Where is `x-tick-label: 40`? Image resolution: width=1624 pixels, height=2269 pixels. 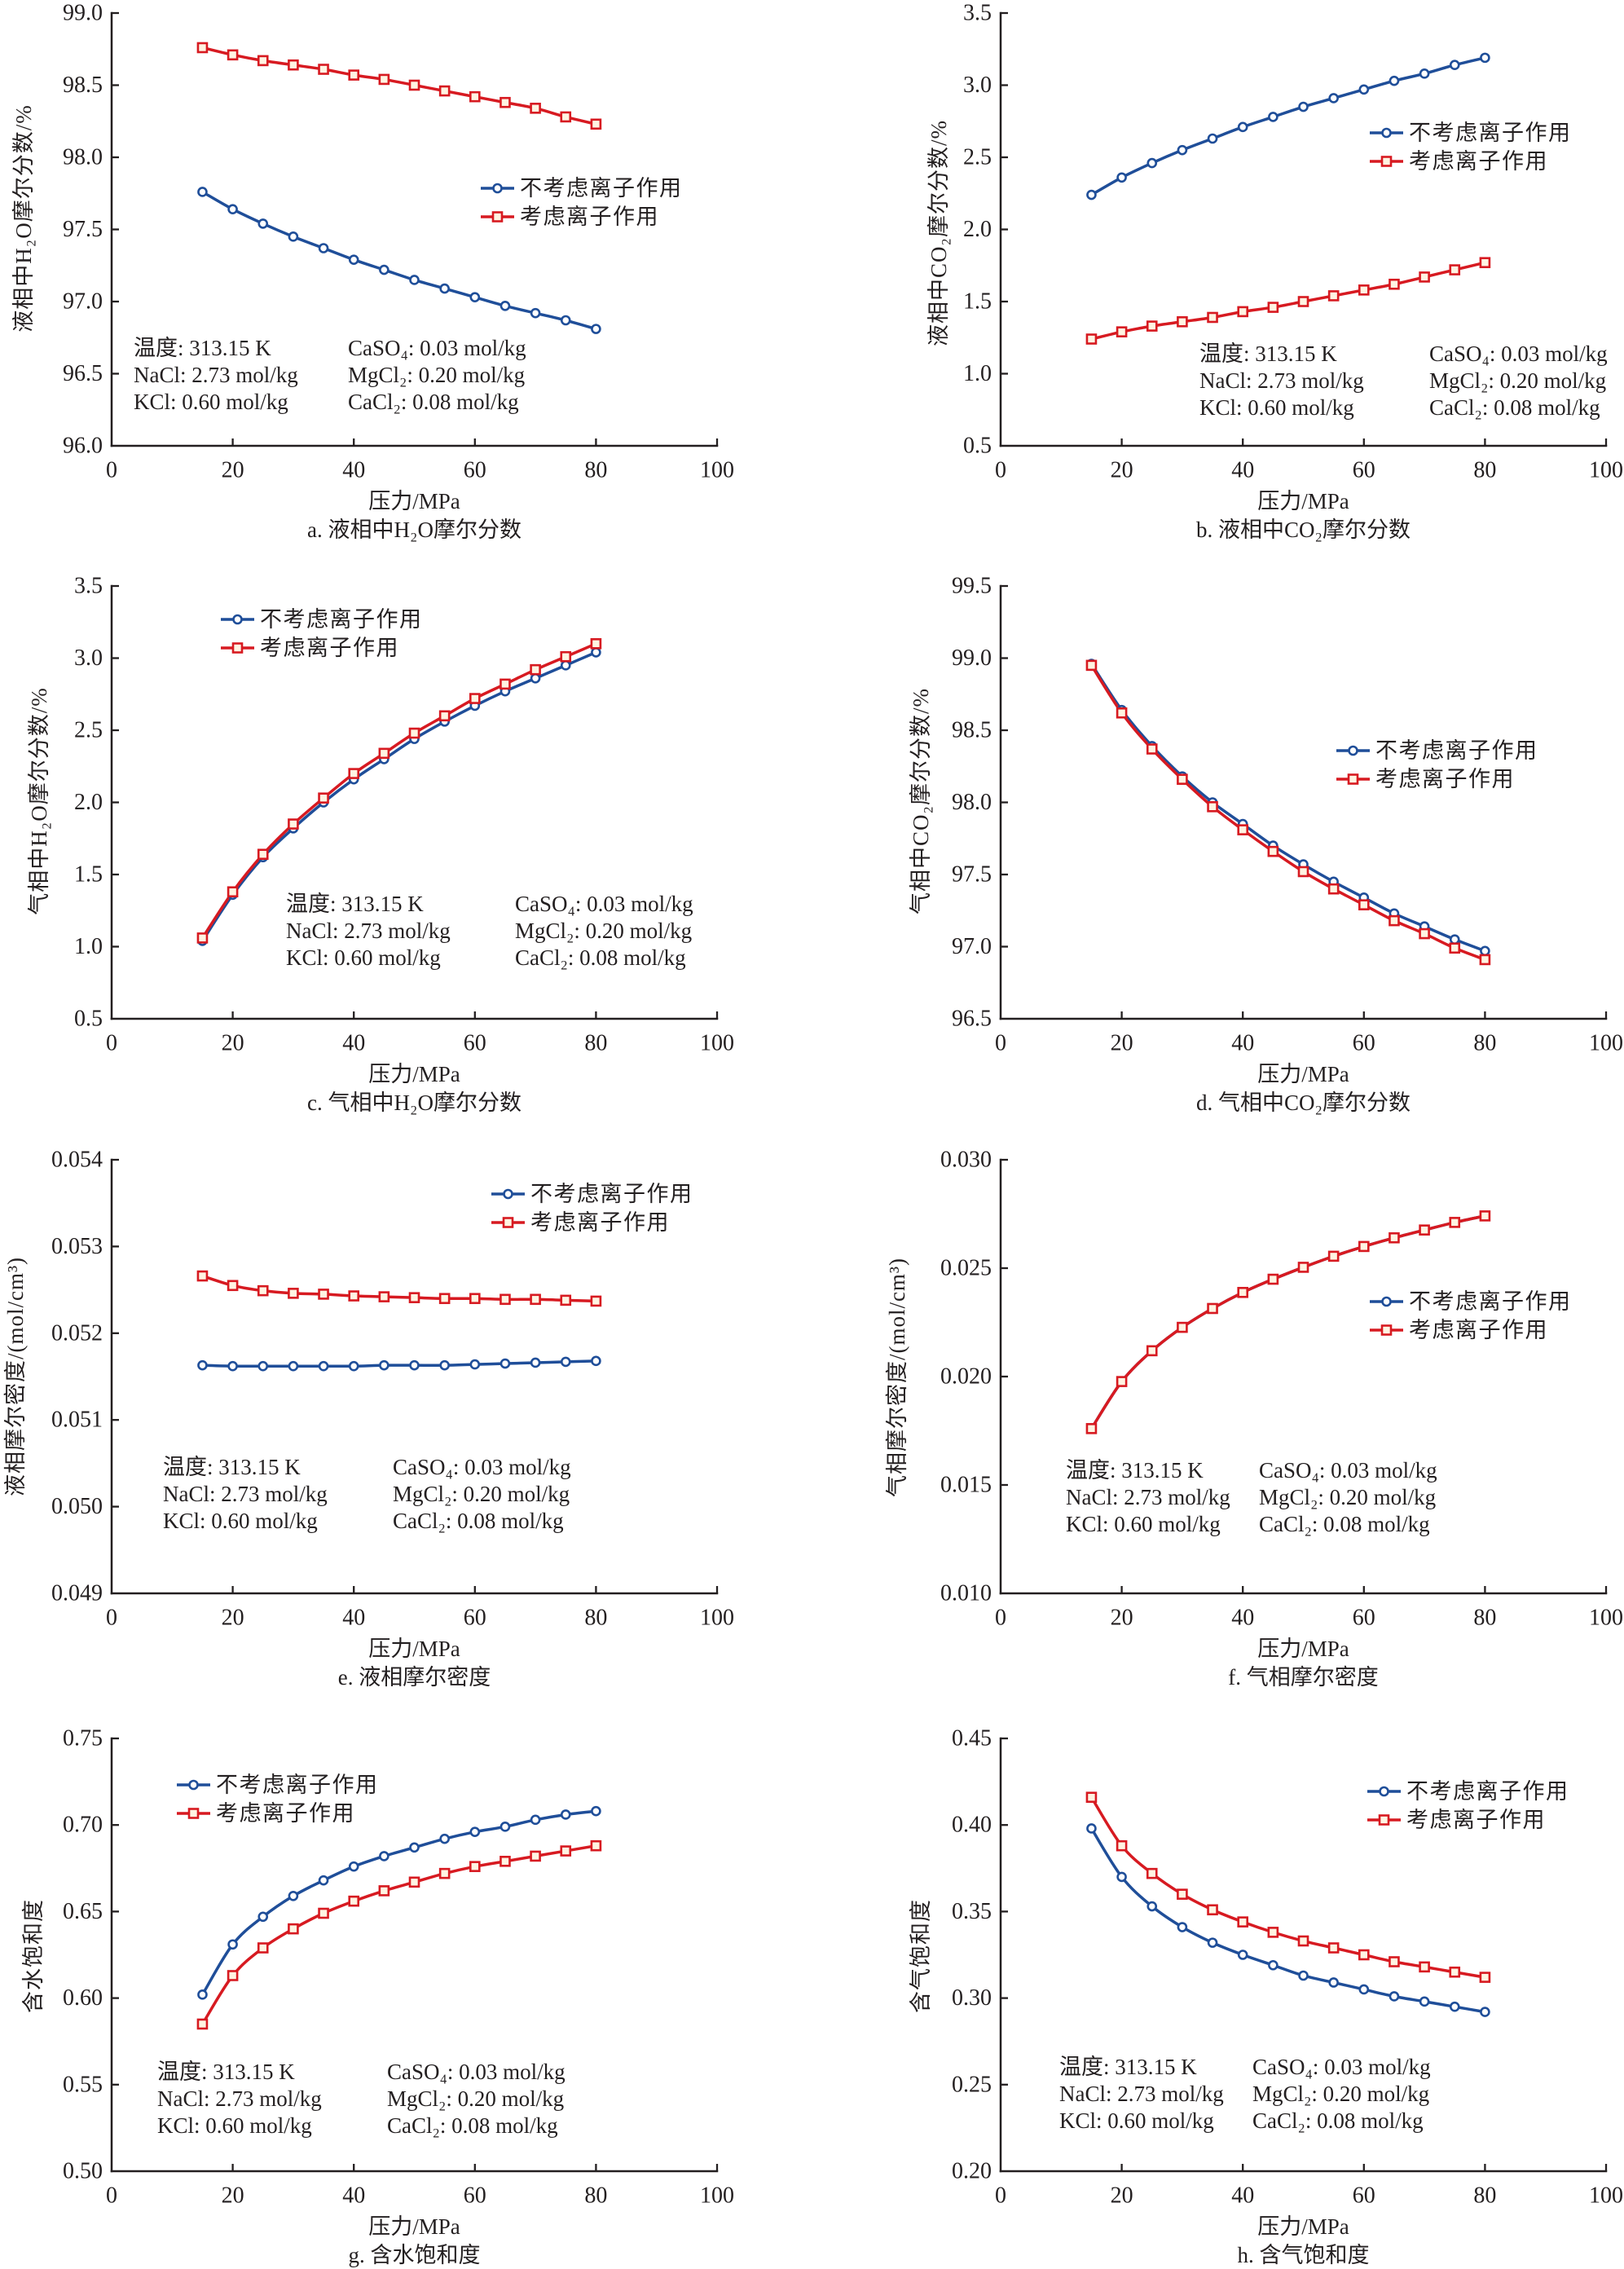 x-tick-label: 40 is located at coordinates (1242, 470).